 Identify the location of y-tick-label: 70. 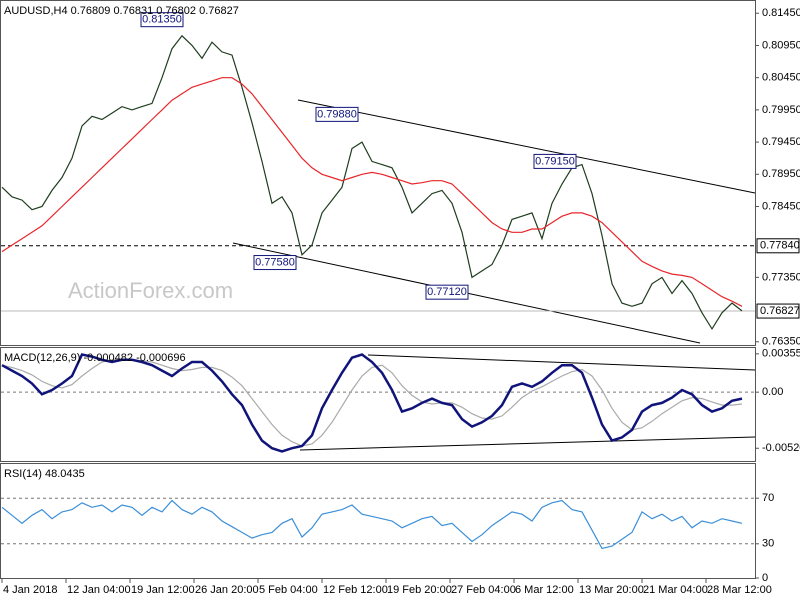
(768, 498).